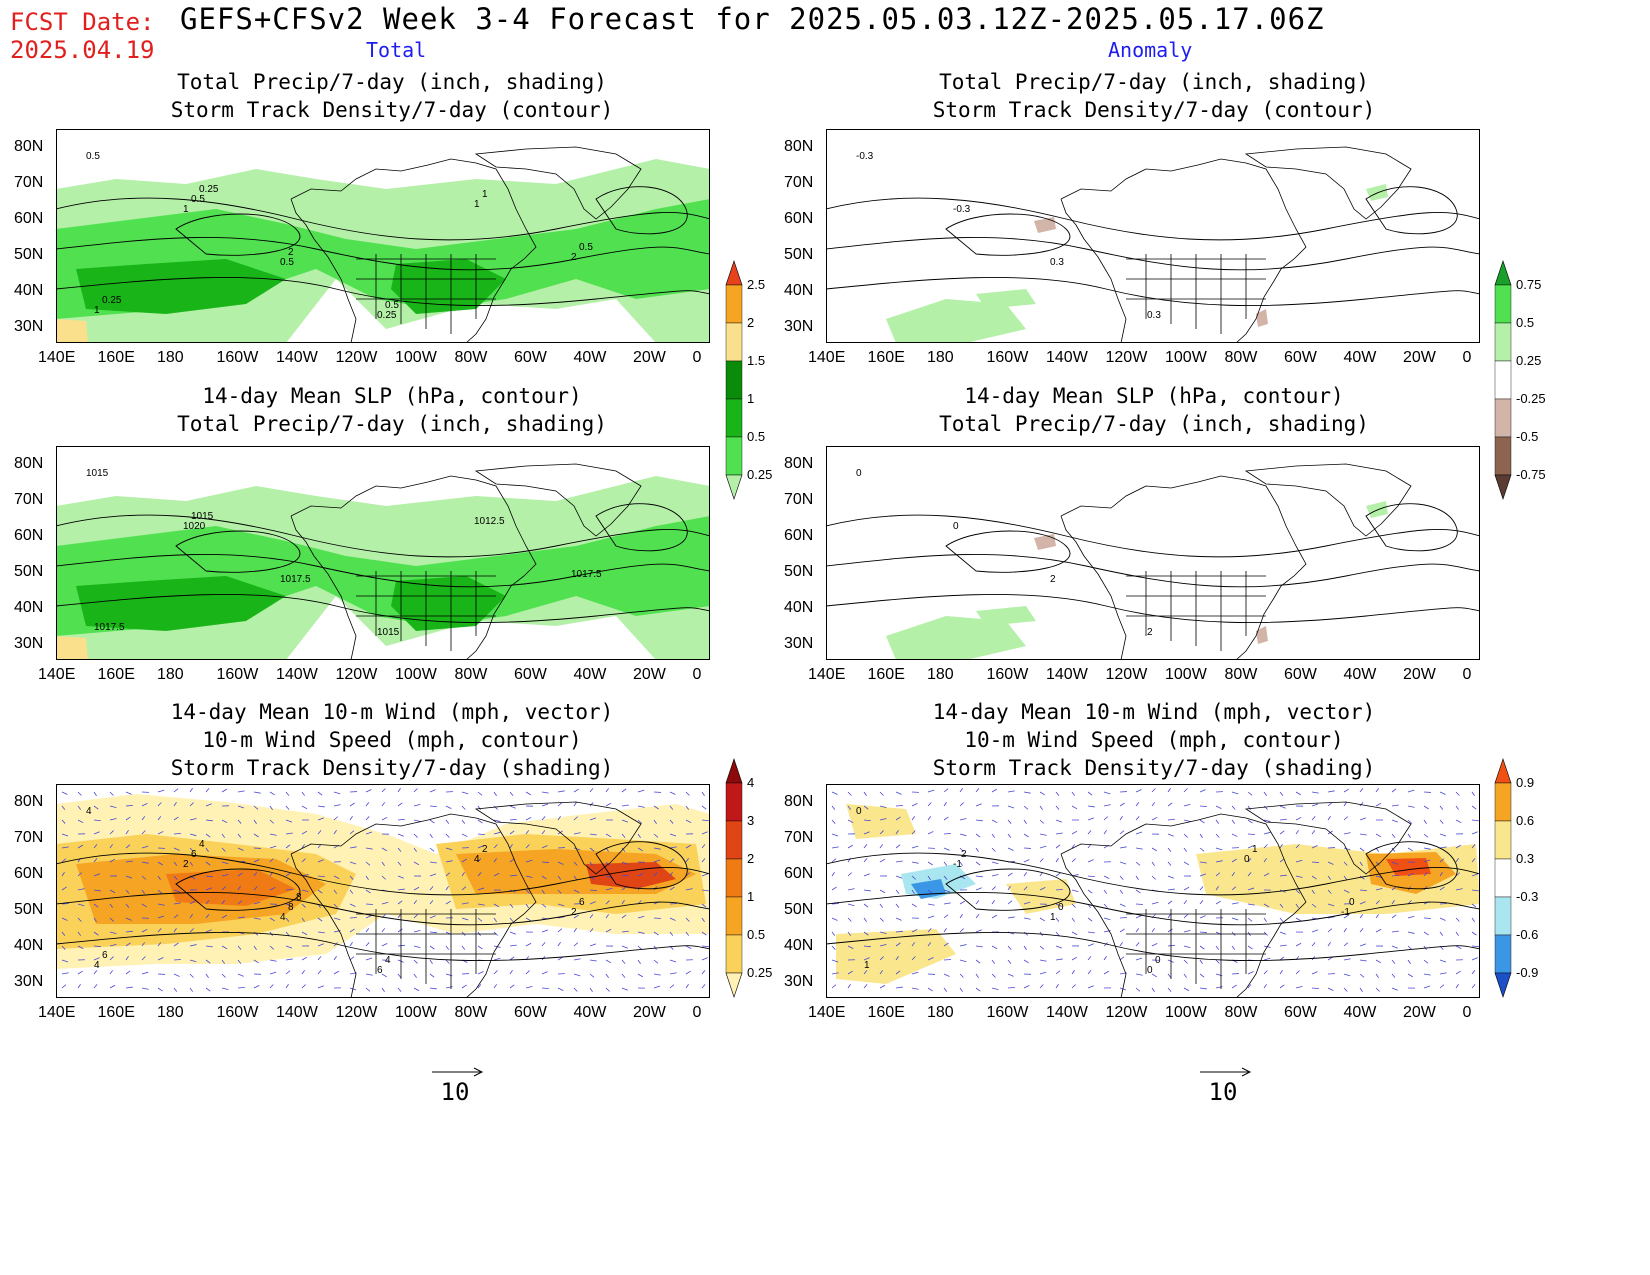 This screenshot has width=1650, height=1275. I want to click on contour-lines, so click(383, 246).